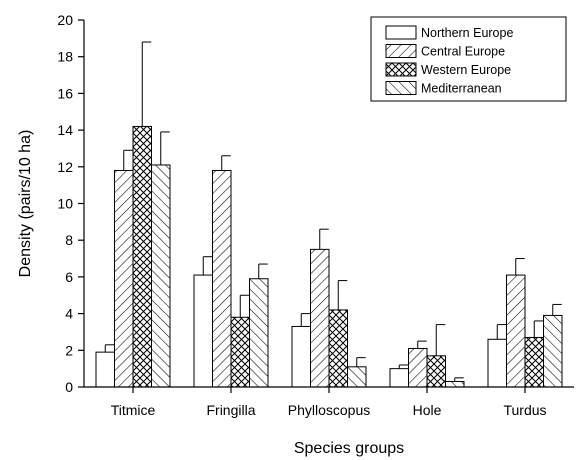 The width and height of the screenshot is (577, 460). I want to click on error-bar-fringilla-western-europe, so click(244, 306).